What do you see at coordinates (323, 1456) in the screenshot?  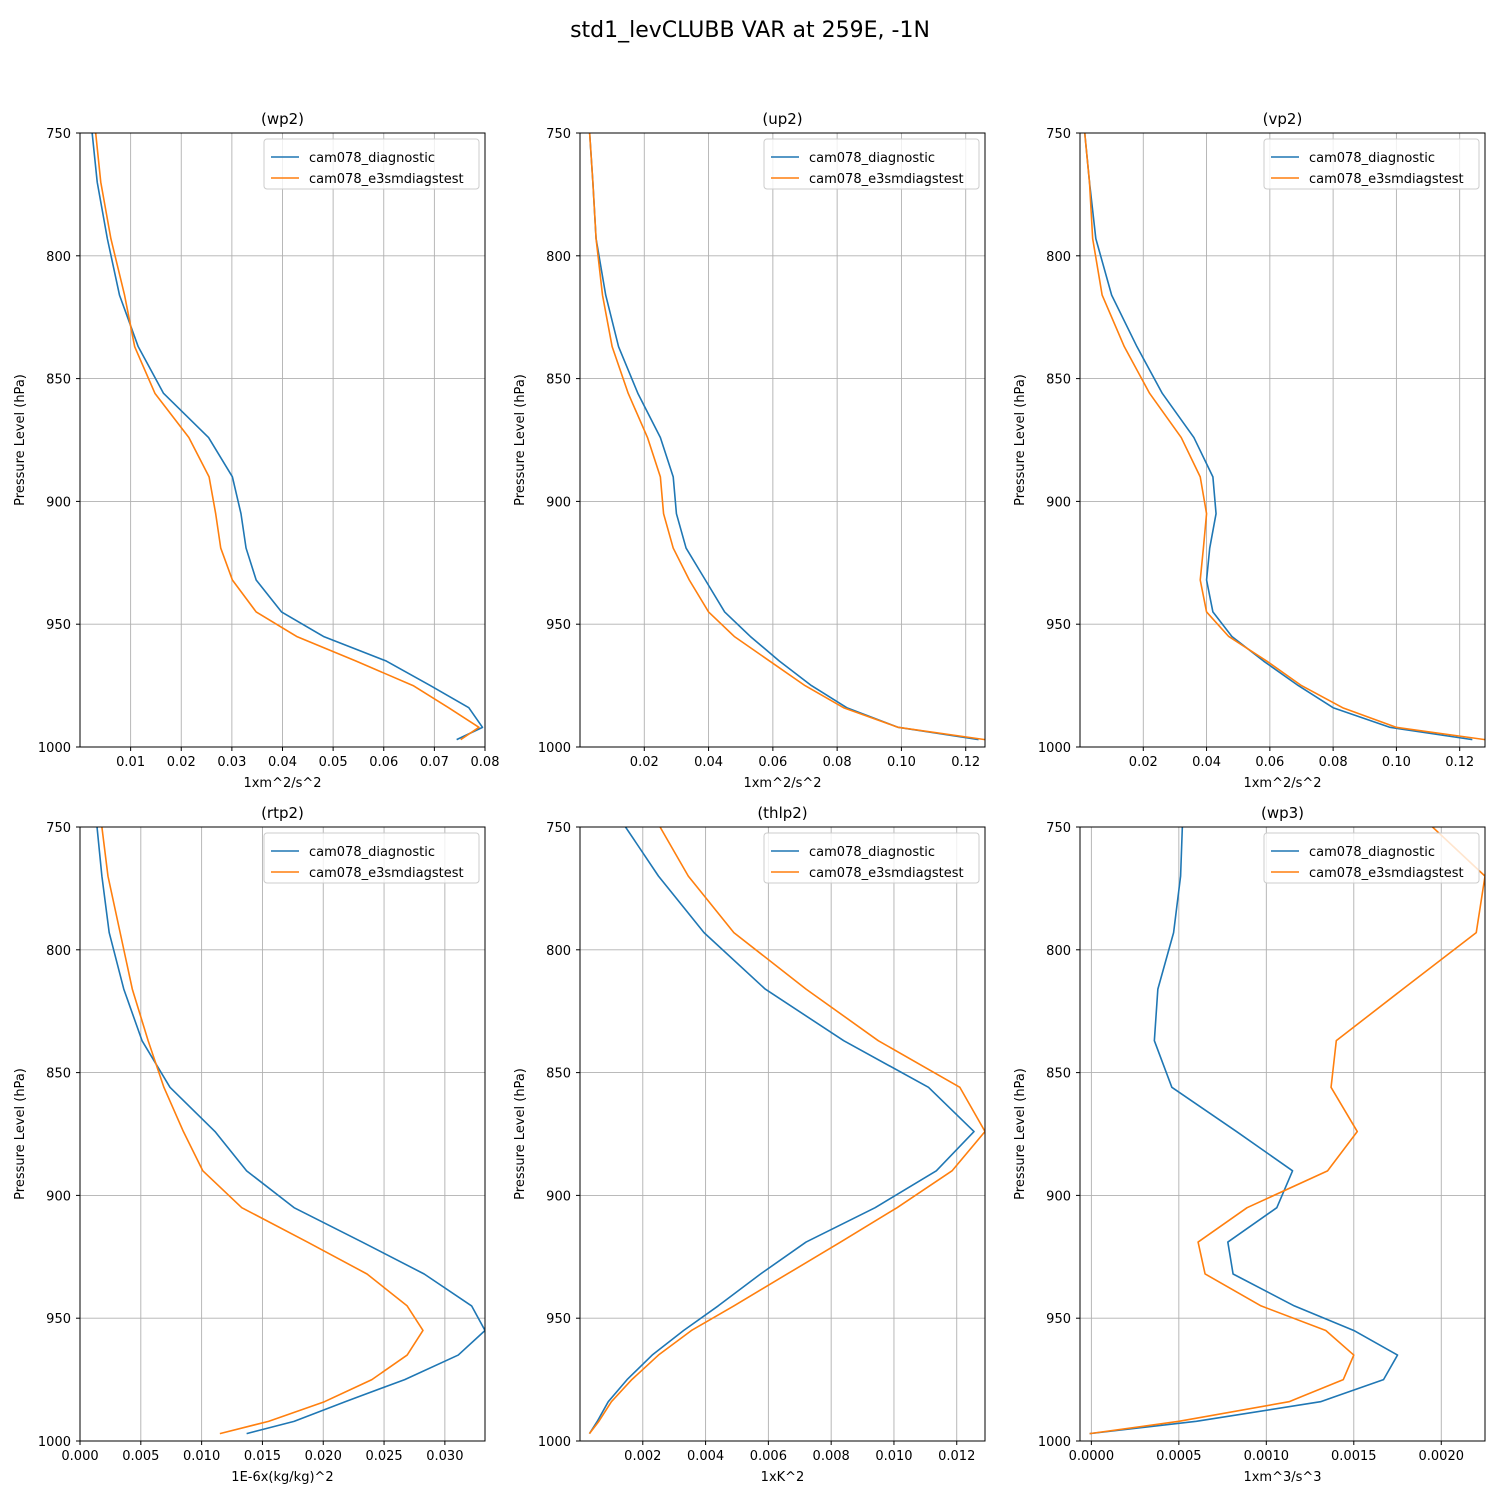 I see `x-tick-label: 0.020` at bounding box center [323, 1456].